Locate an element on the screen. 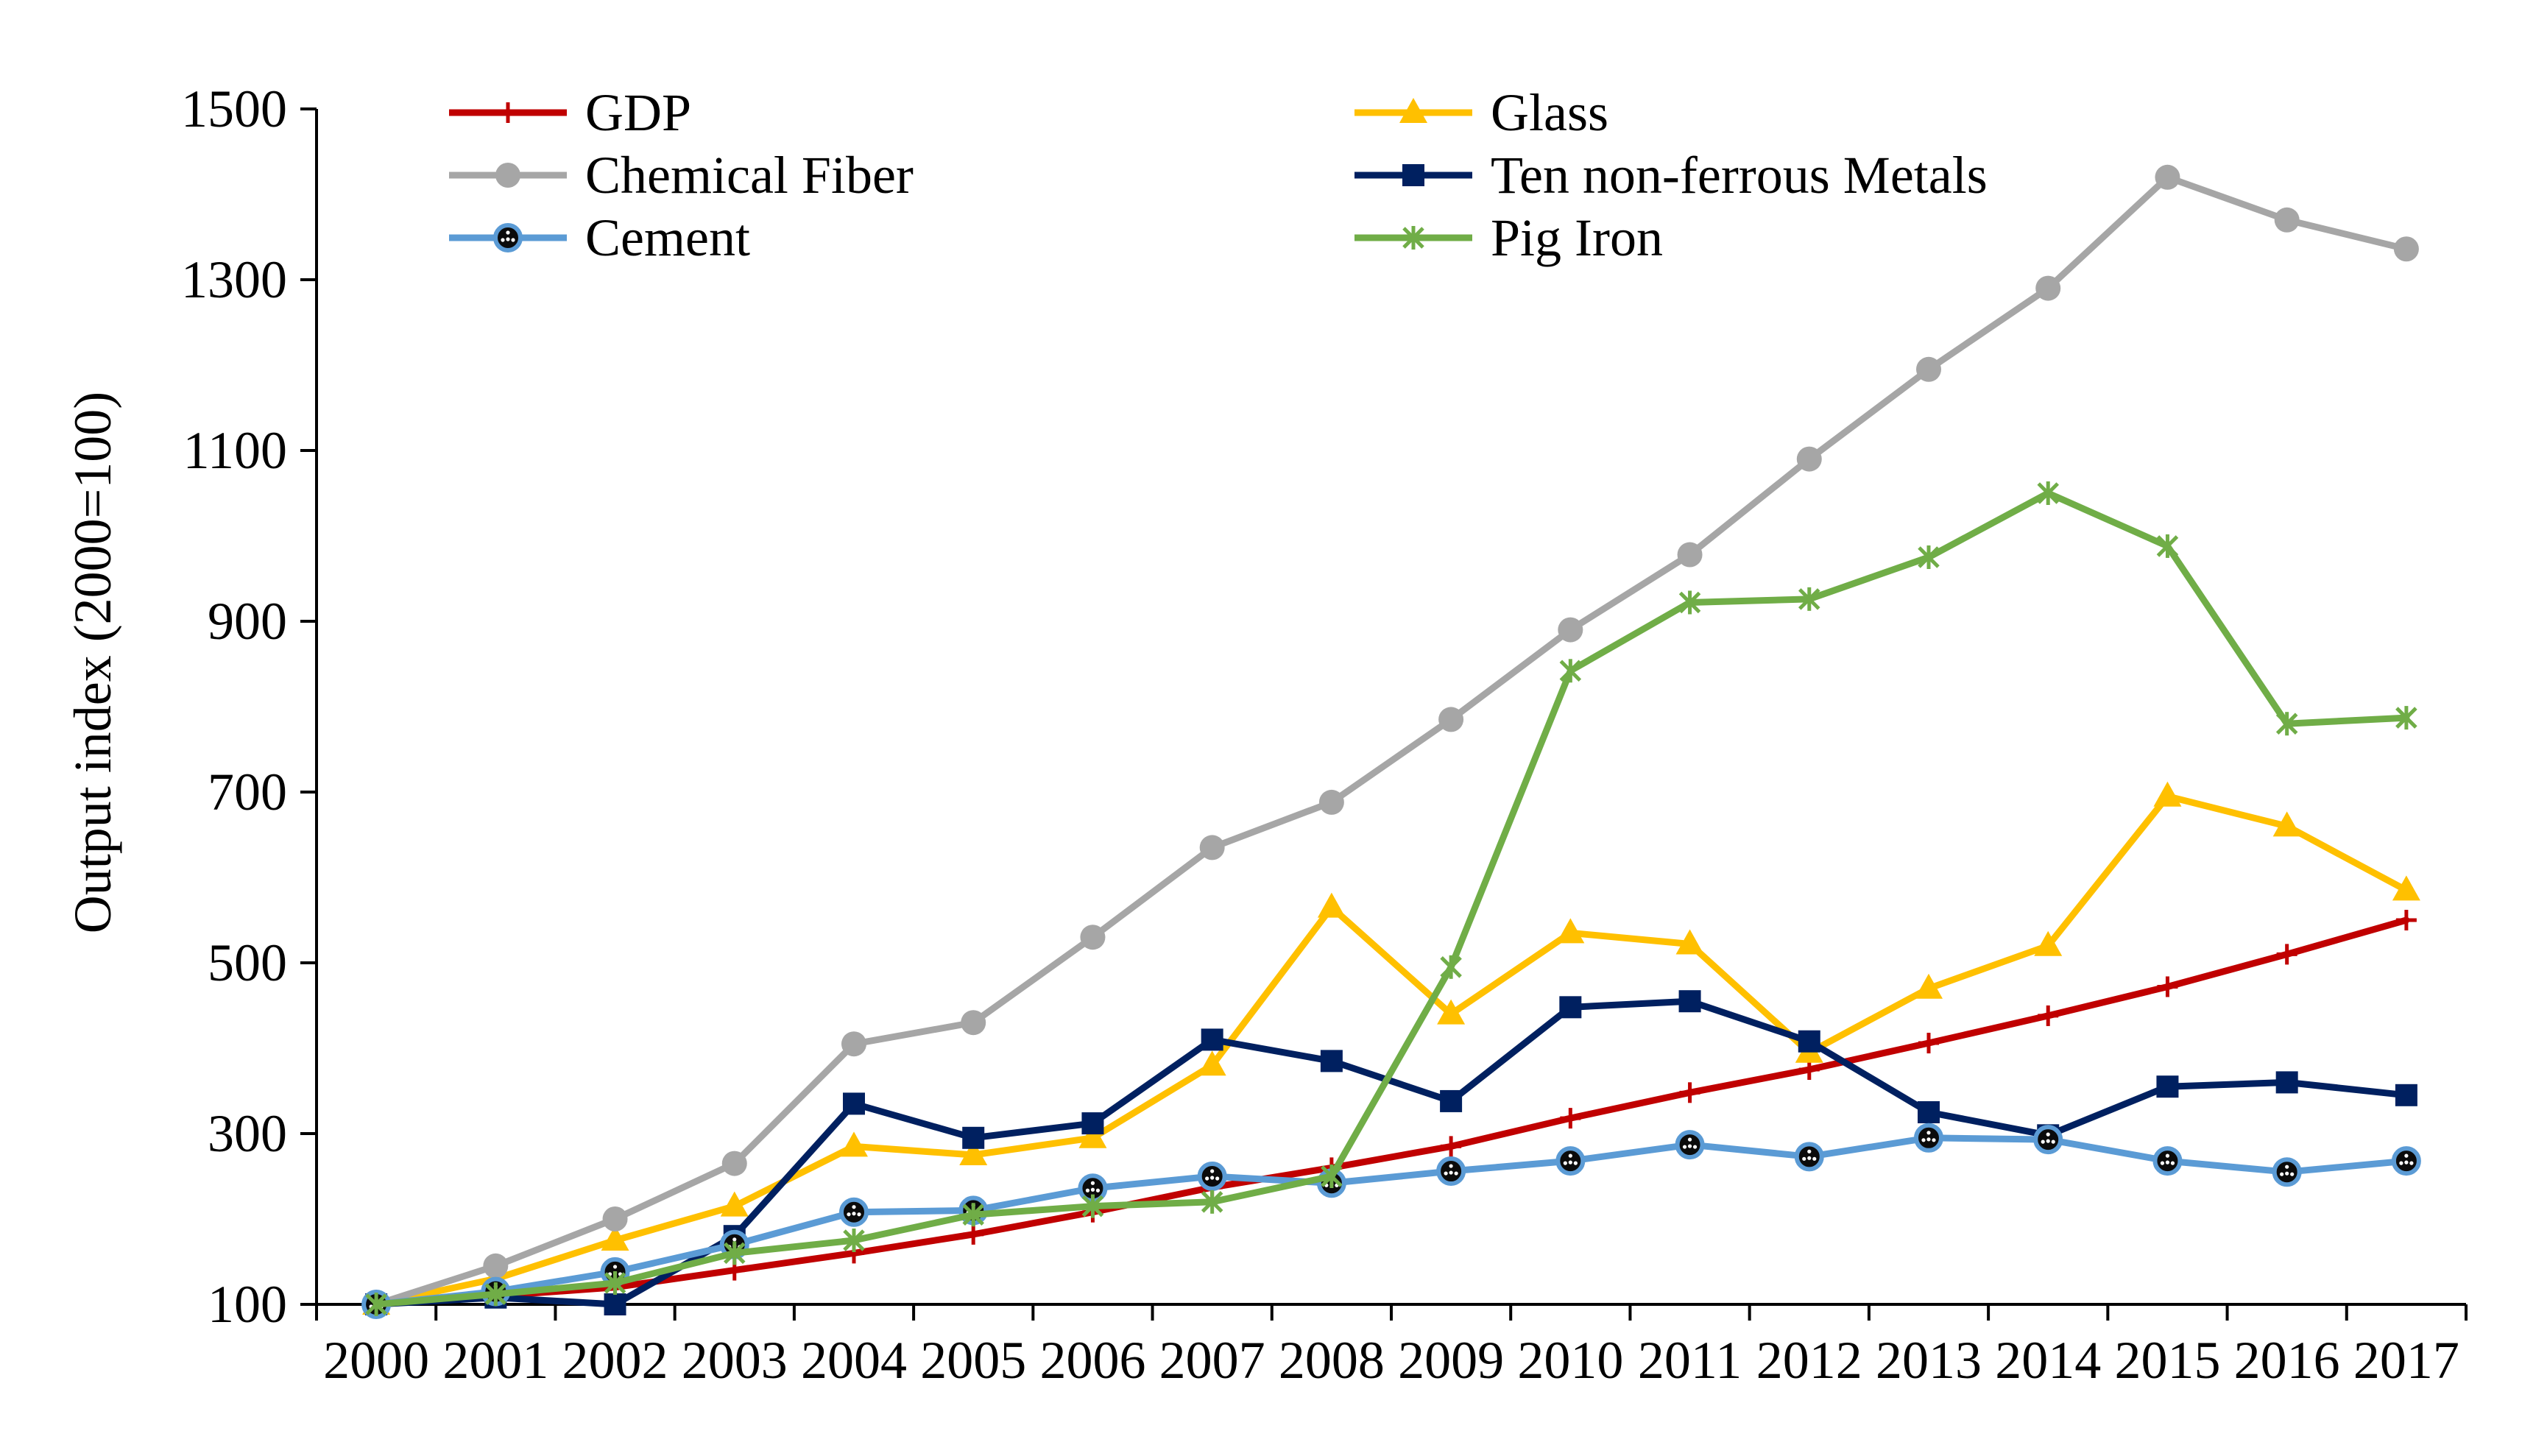 This screenshot has height=1456, width=2522. y-tick-label: 500 is located at coordinates (247, 962).